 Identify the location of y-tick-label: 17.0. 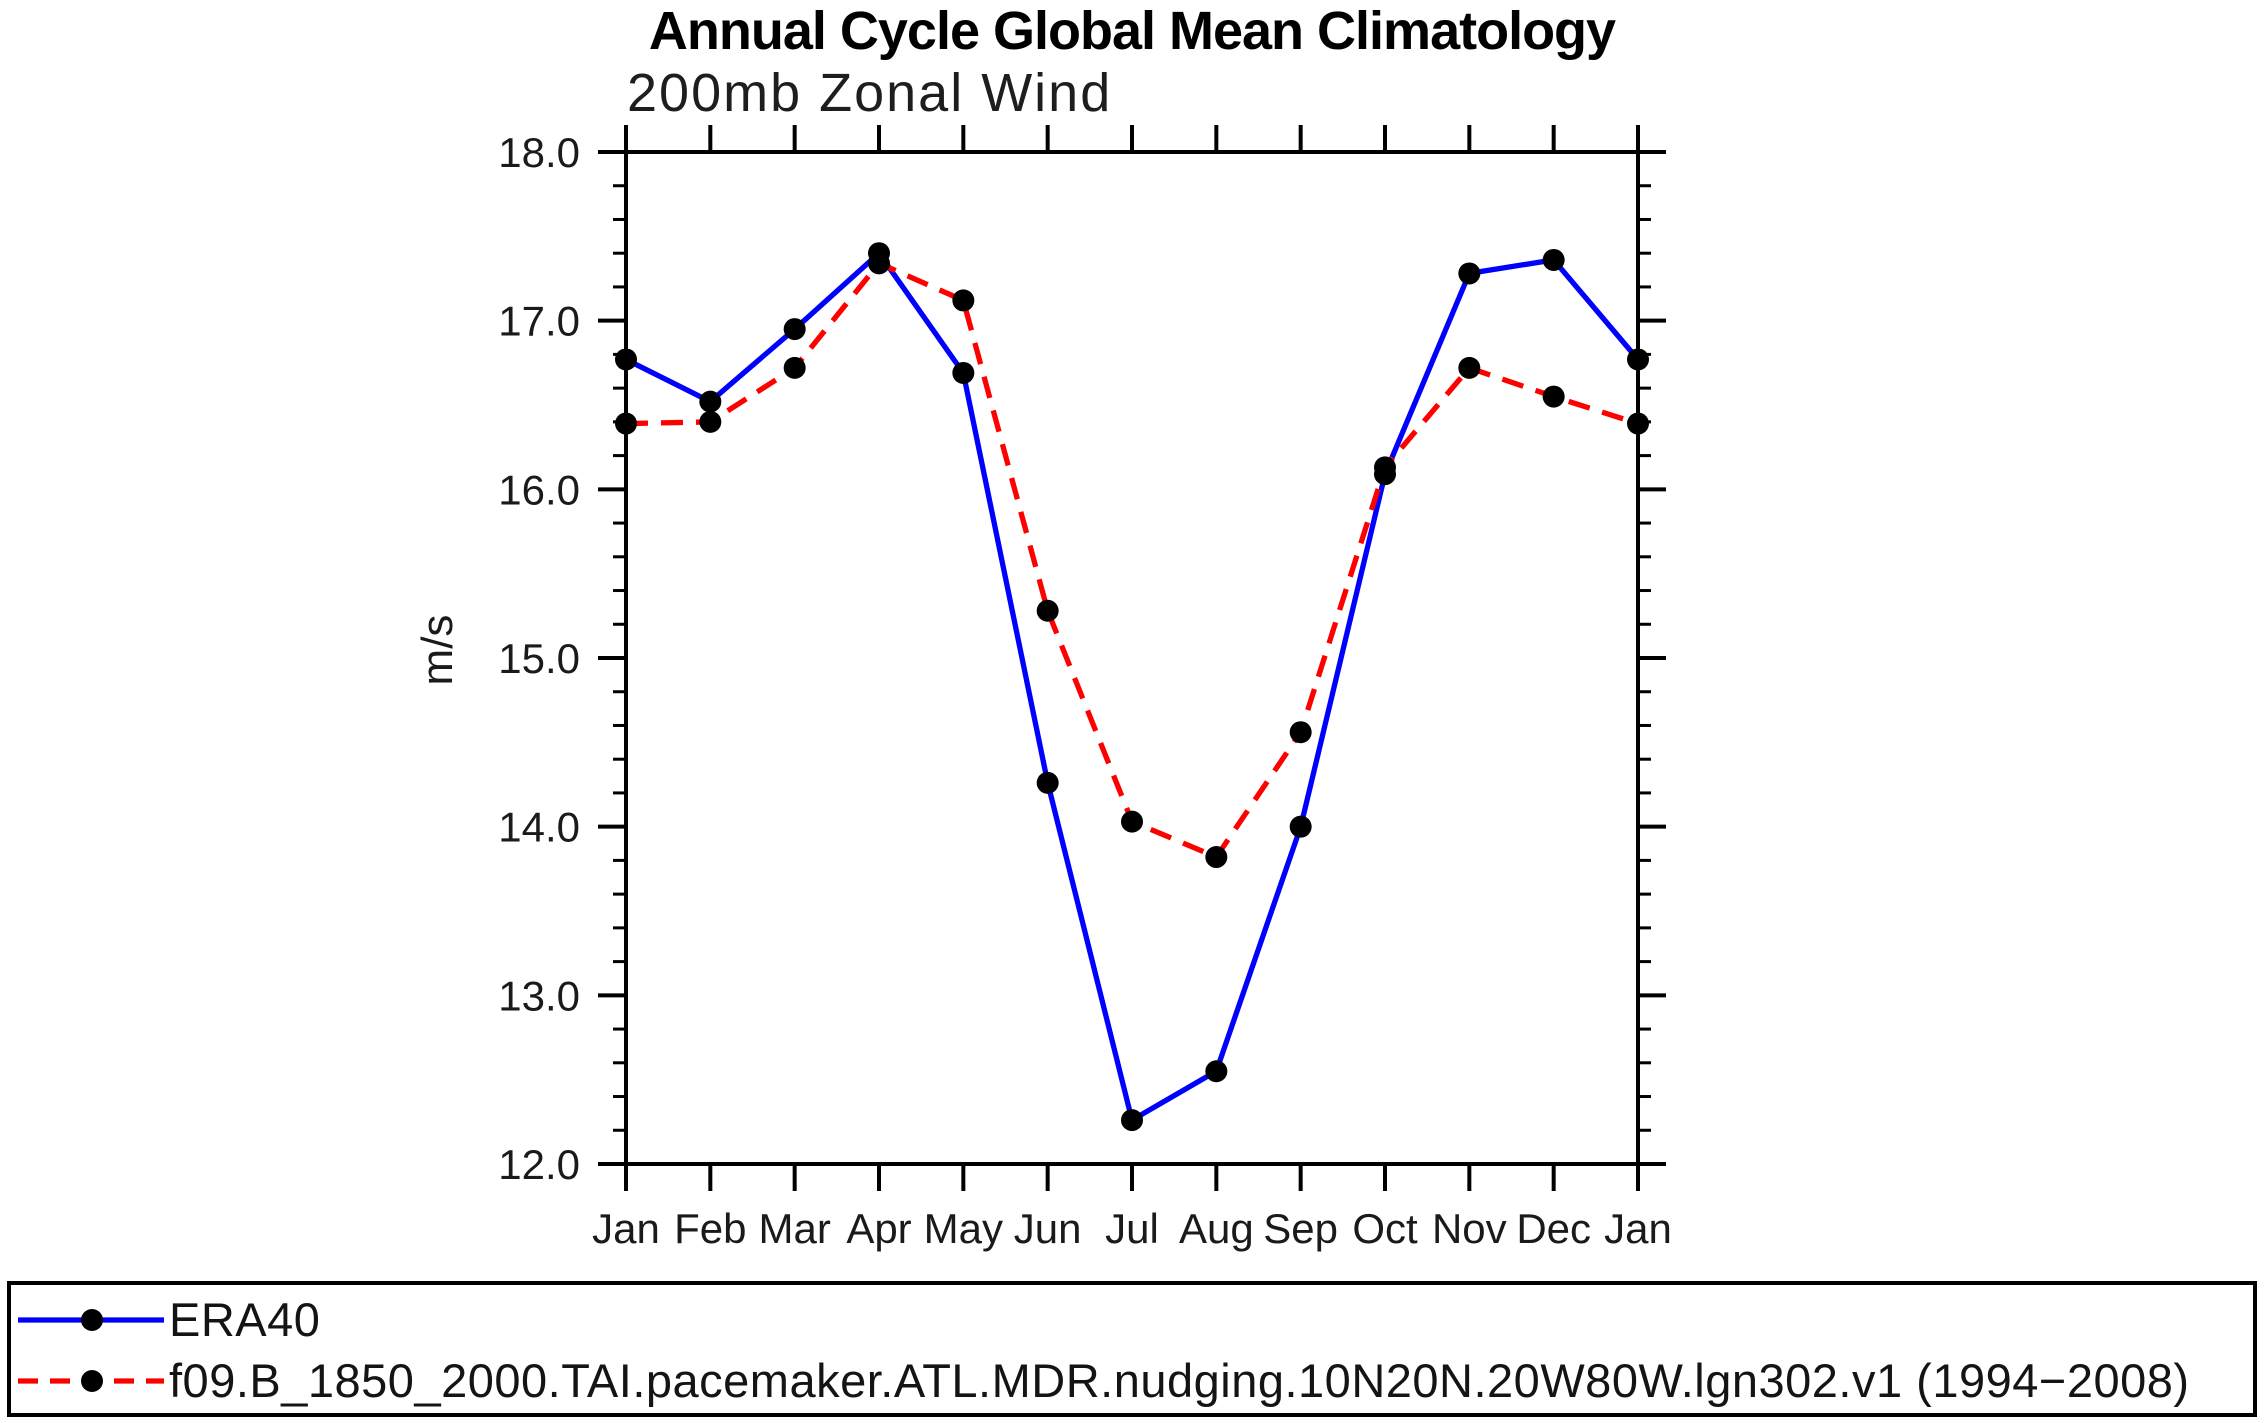
(539, 321).